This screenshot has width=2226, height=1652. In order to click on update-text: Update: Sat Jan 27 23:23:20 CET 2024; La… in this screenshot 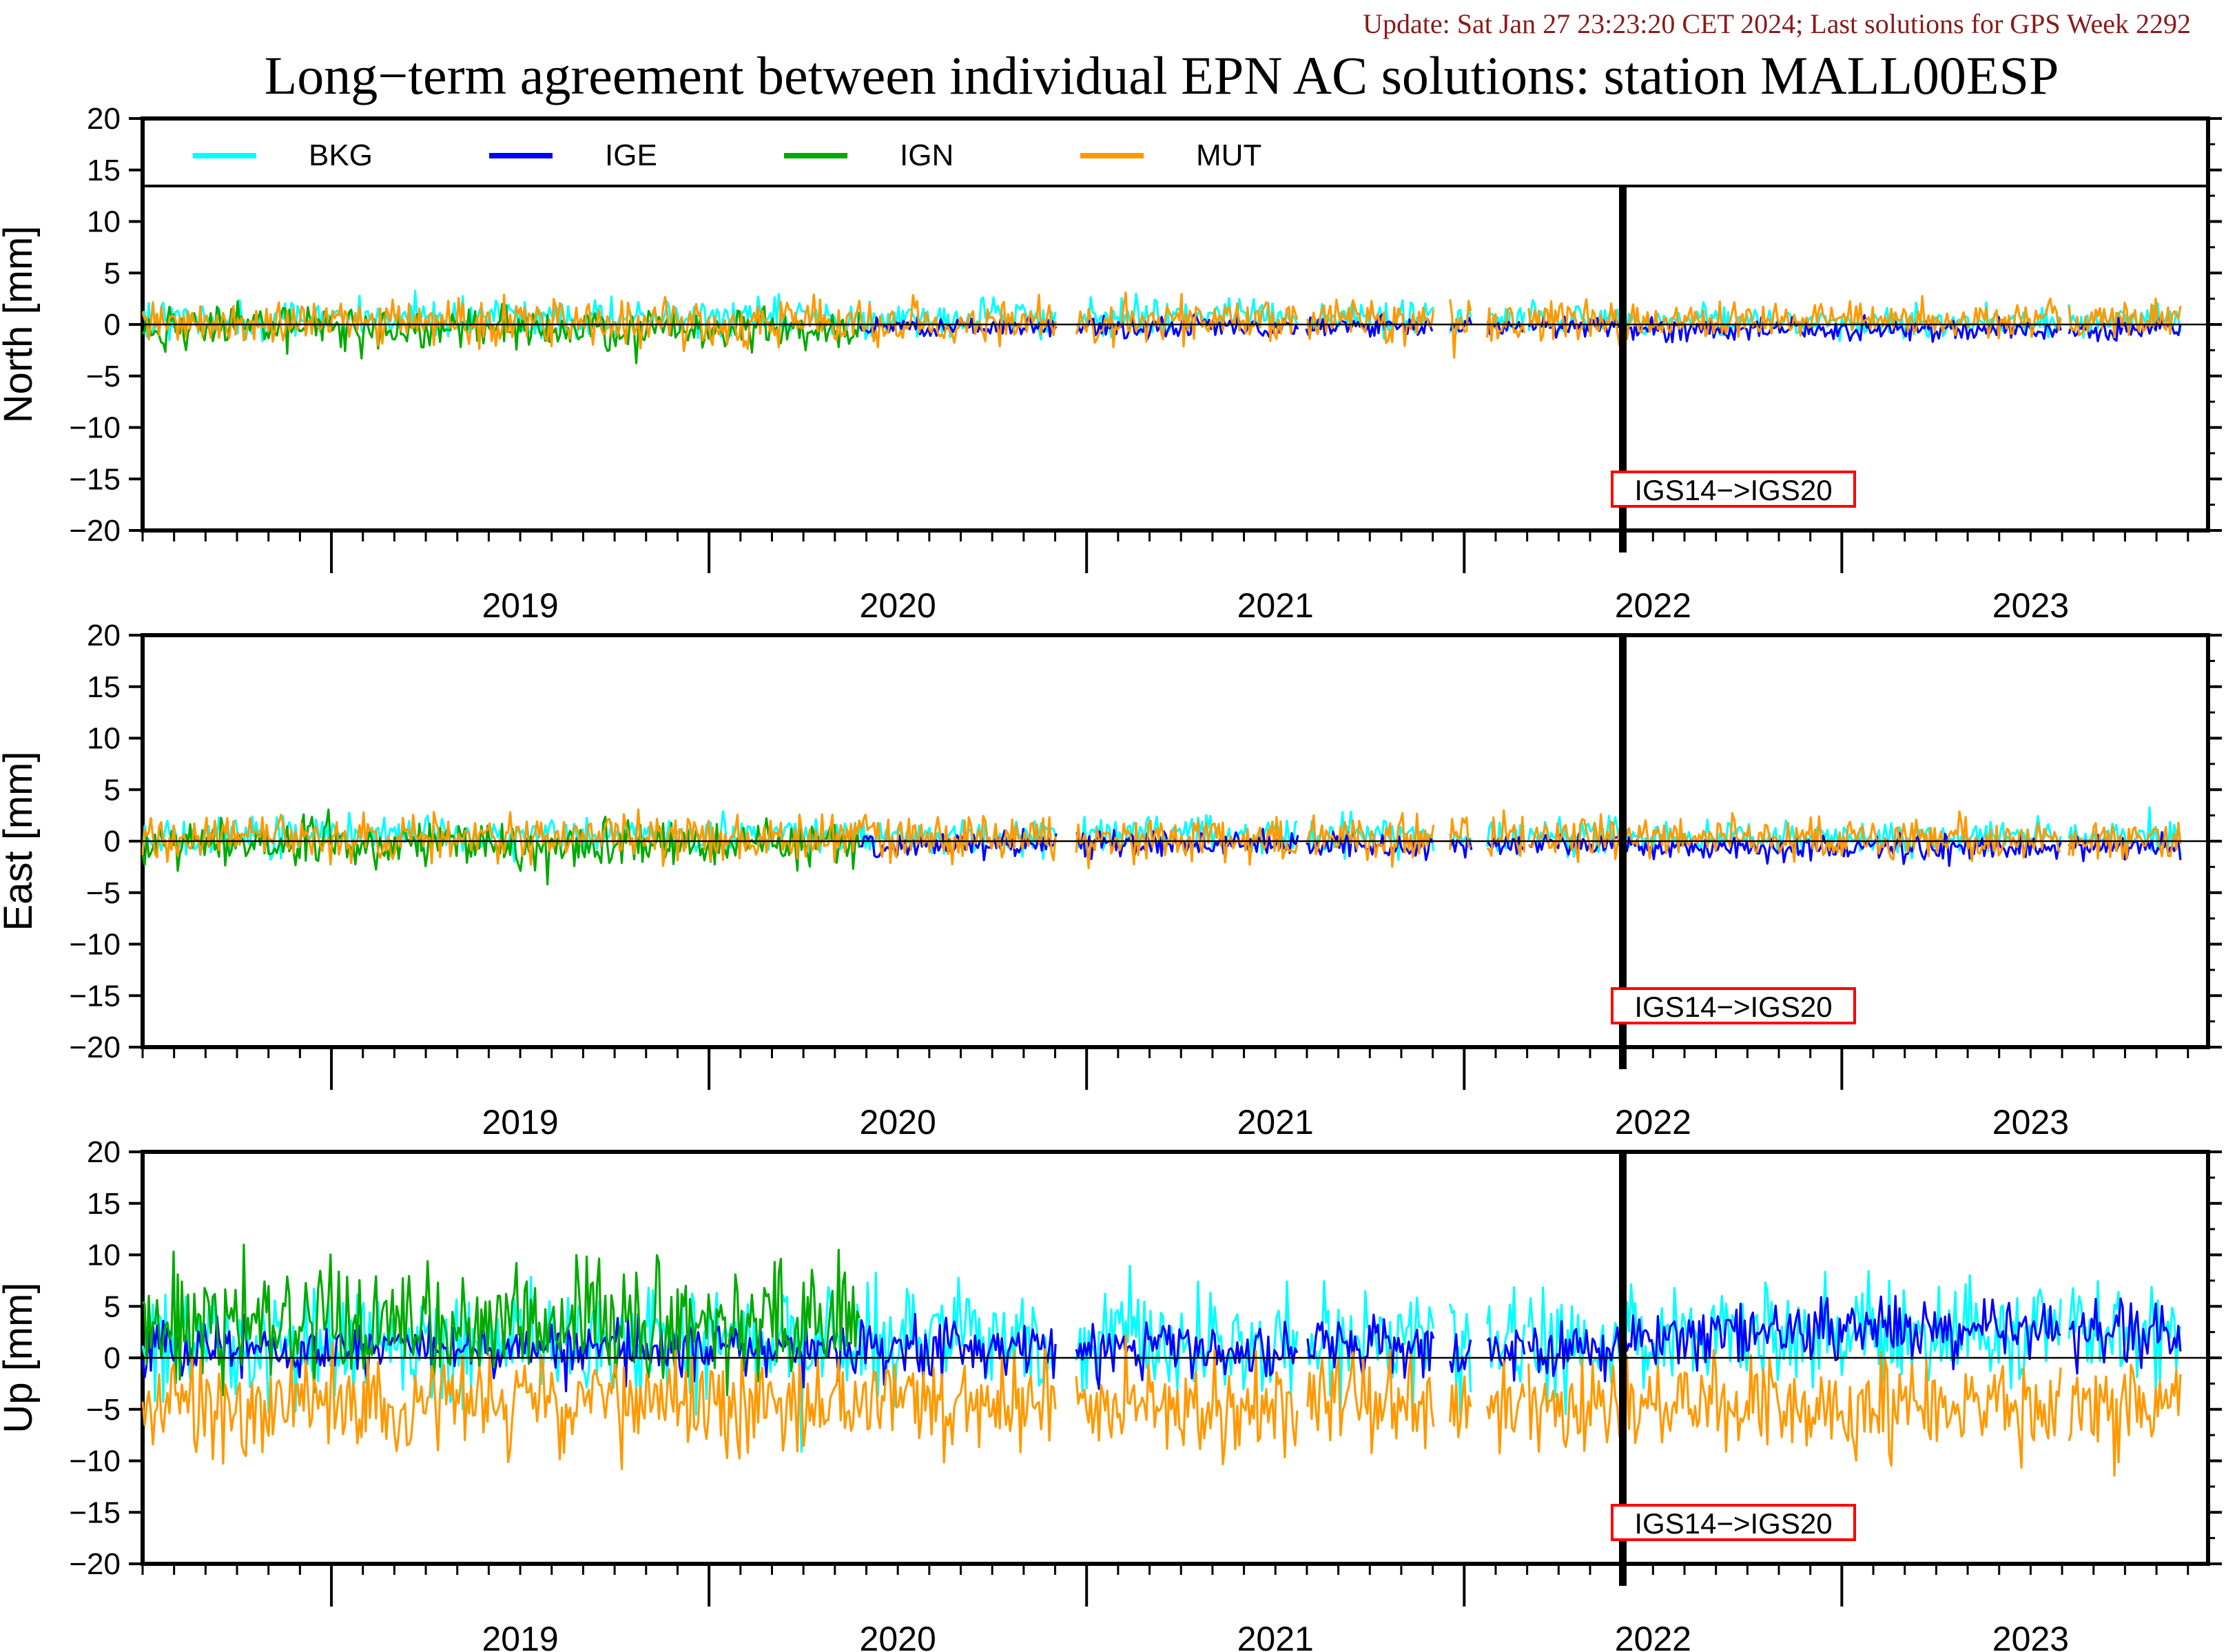, I will do `click(1777, 23)`.